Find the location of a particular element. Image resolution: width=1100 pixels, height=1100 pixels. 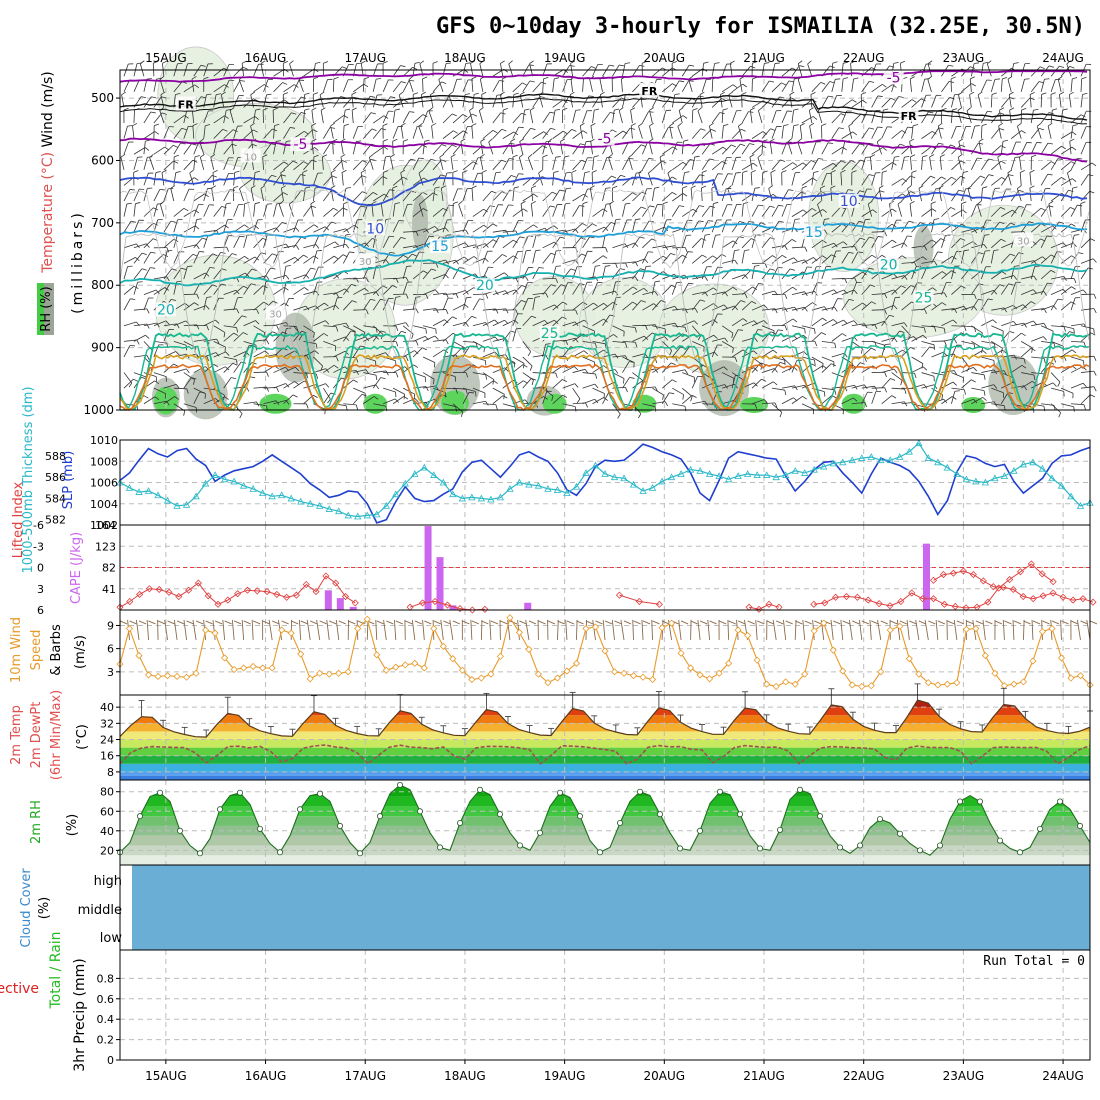

surface-wind-barb is located at coordinates (804, 629).